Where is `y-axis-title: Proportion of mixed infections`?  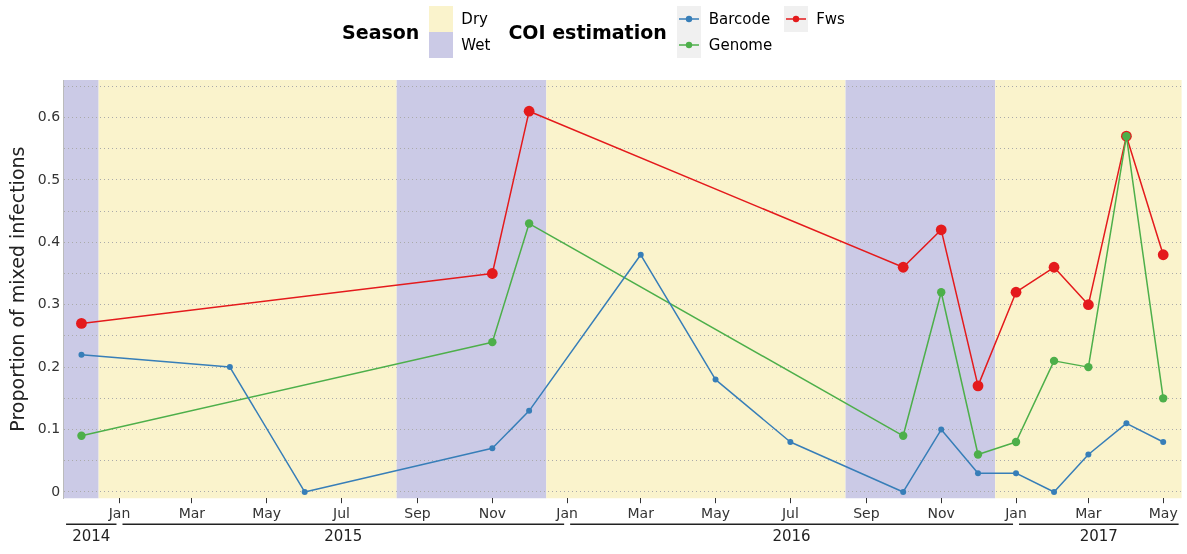
y-axis-title: Proportion of mixed infections is located at coordinates (17, 289).